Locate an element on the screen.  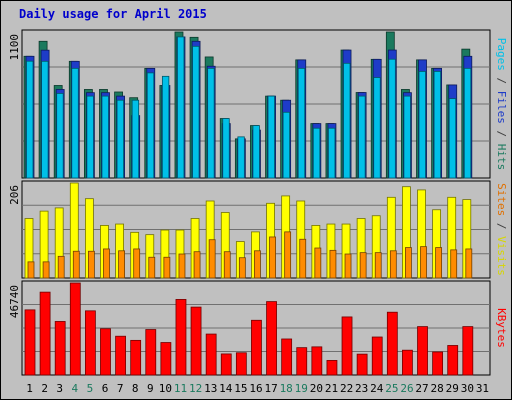
x-tick-label: 15 is located at coordinates (240, 388).